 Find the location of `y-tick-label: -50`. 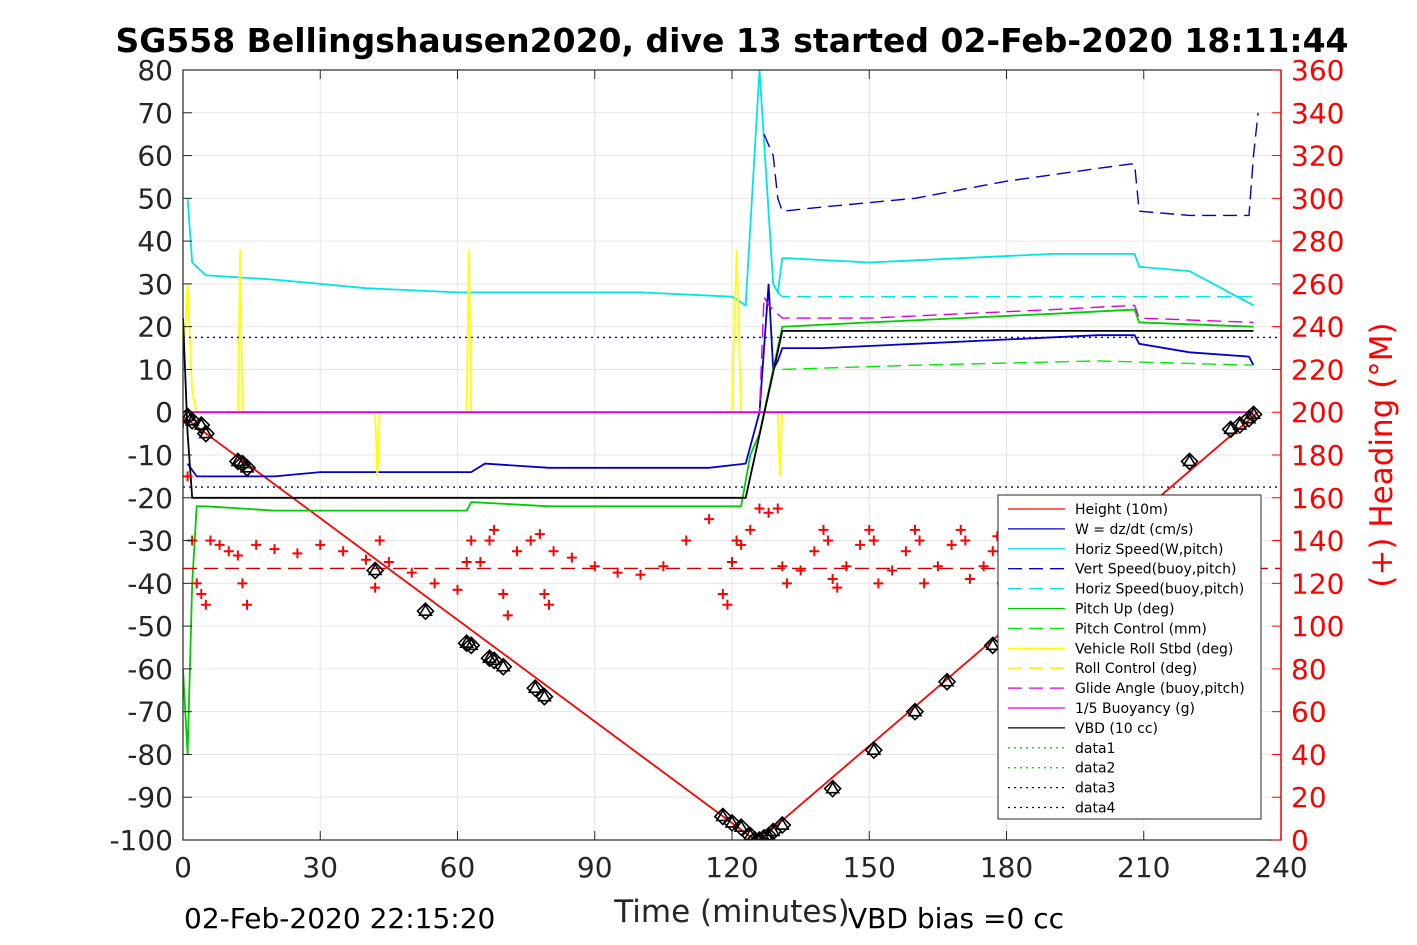

y-tick-label: -50 is located at coordinates (150, 626).